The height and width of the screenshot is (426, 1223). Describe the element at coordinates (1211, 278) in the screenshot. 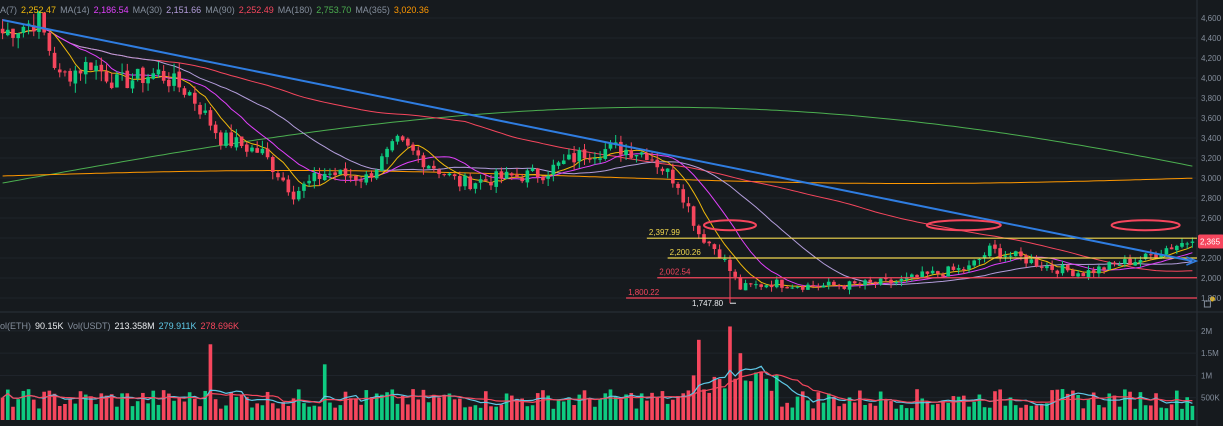

I see `price-tick-label: 2,000` at that location.